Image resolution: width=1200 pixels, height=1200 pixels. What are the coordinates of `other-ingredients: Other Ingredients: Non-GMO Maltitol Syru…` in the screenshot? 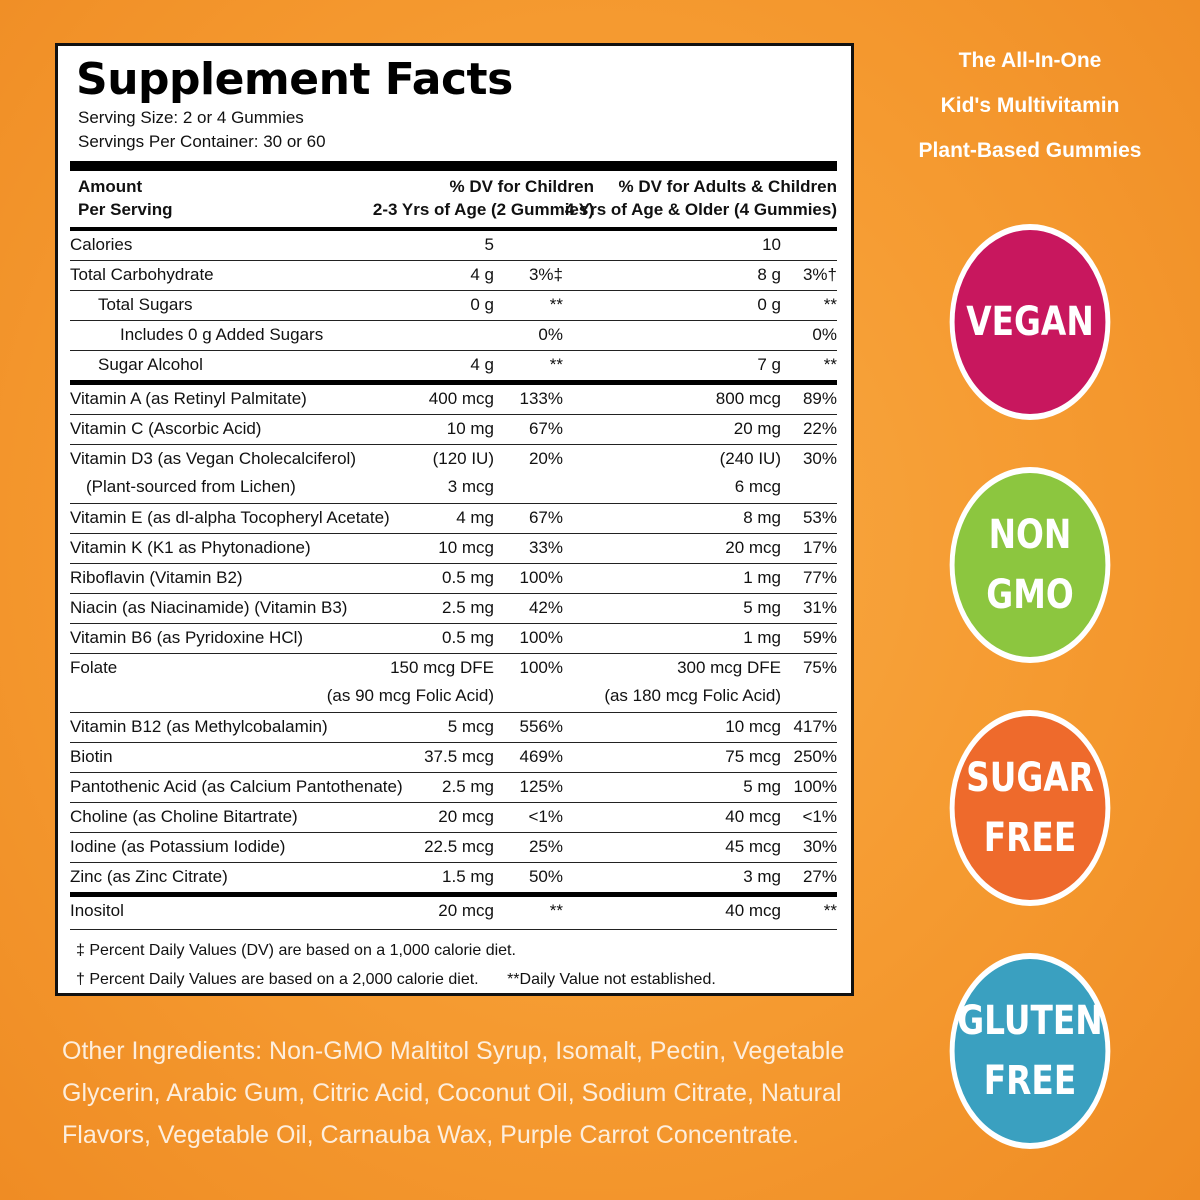 It's located at (453, 1093).